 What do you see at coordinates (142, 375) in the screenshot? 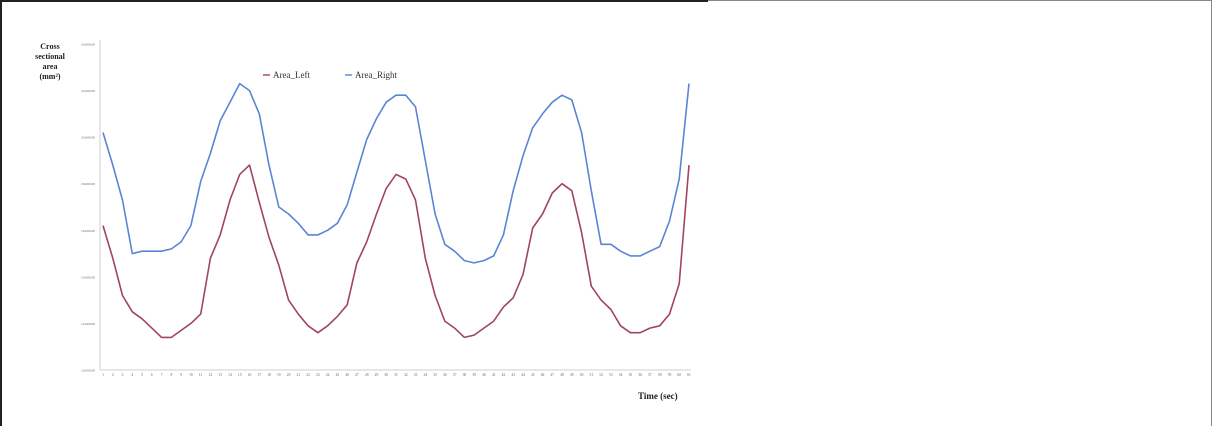
I see `x-tick-label: 5` at bounding box center [142, 375].